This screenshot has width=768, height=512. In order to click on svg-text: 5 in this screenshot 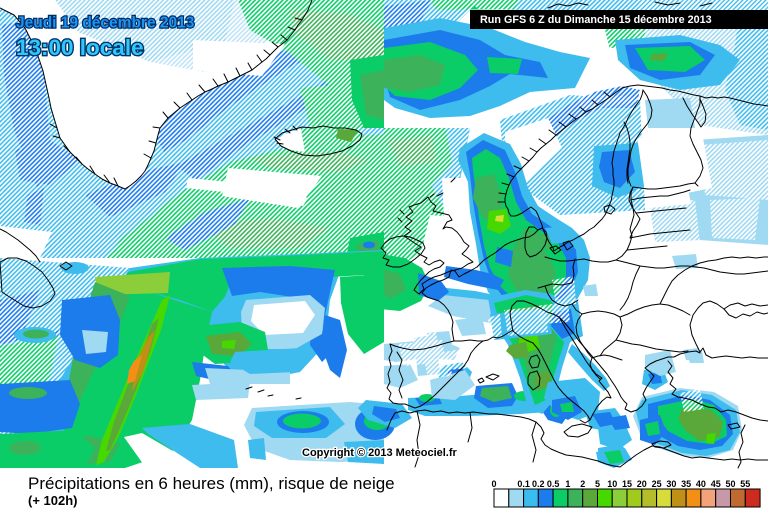, I will do `click(597, 484)`.